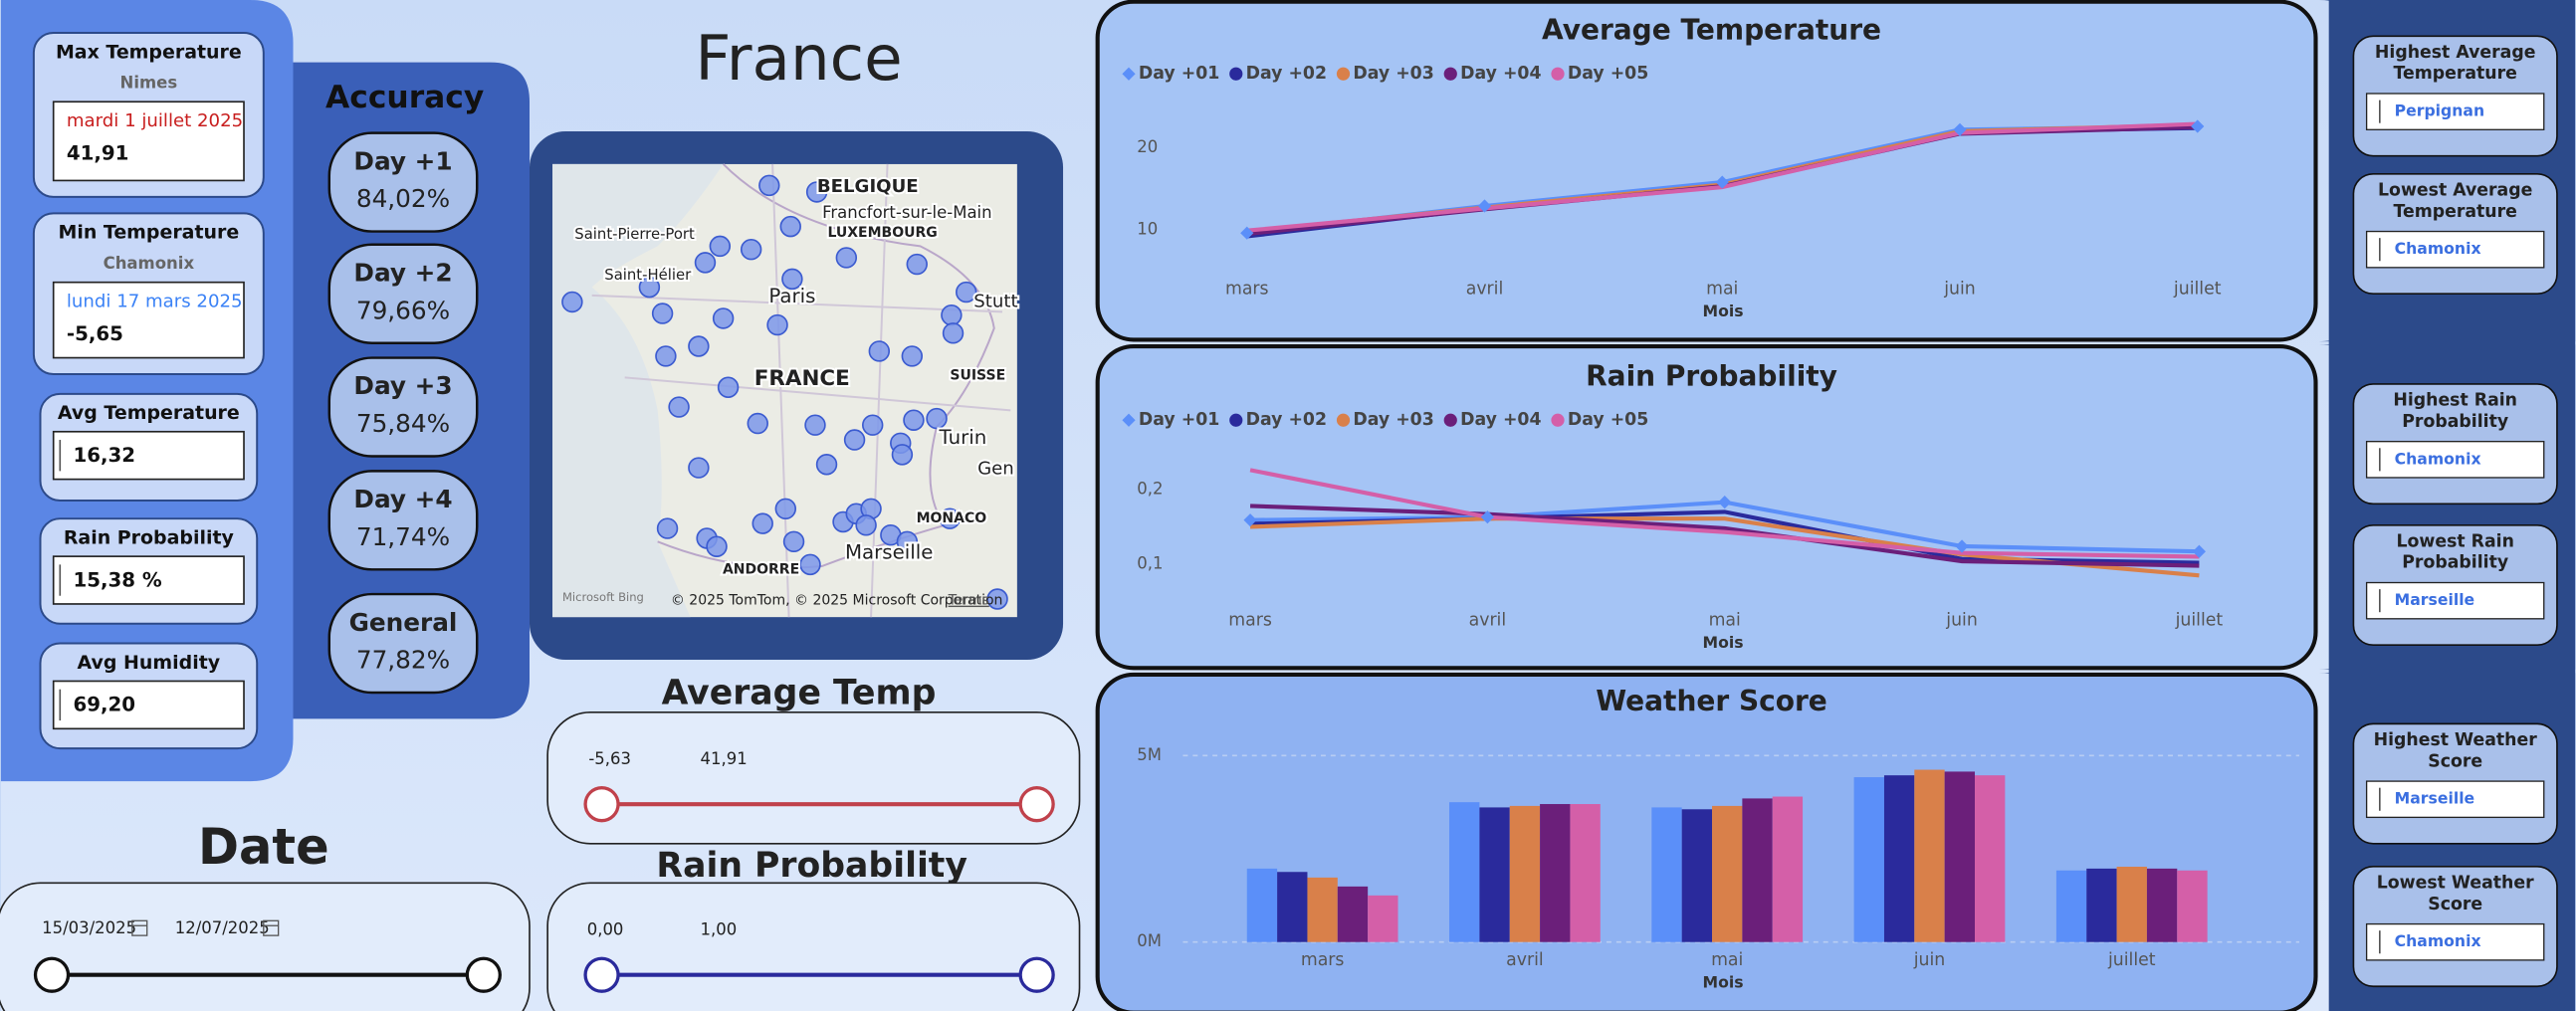  Describe the element at coordinates (1711, 701) in the screenshot. I see `chart-title: Weather Score` at that location.